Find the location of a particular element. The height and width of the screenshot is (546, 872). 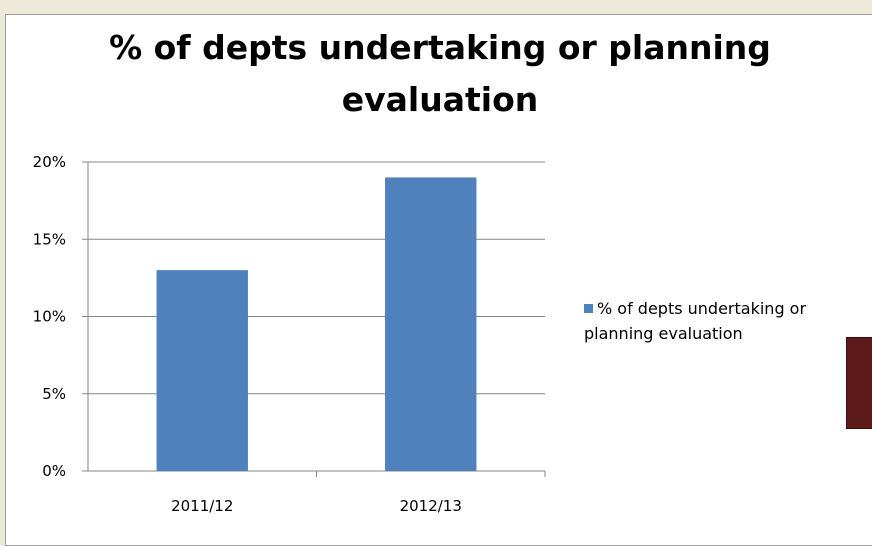

y-tick-label: 0% is located at coordinates (54, 471).